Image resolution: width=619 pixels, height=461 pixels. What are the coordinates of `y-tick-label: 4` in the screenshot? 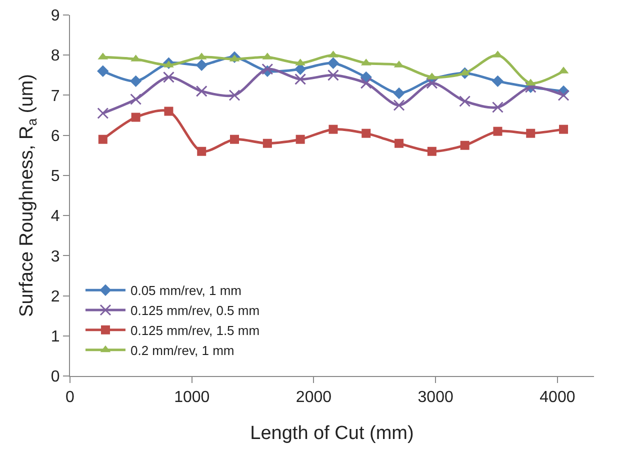 It's located at (55, 217).